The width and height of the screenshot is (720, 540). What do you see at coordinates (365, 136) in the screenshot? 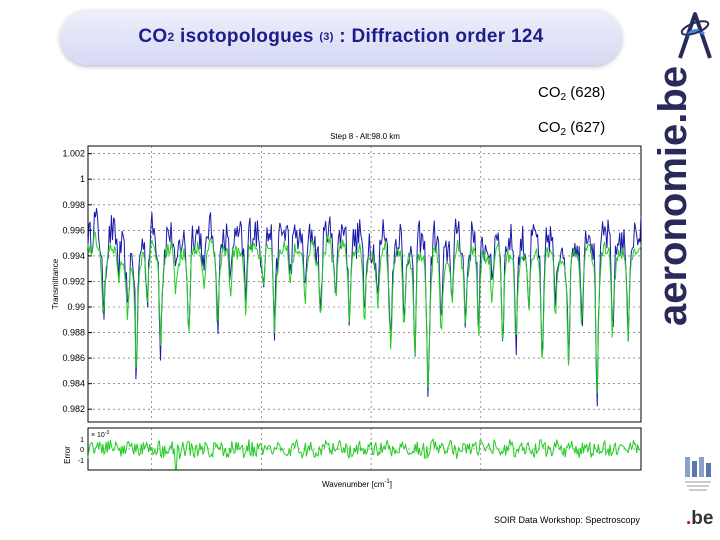
I see `chart-title: Step 8 - Alt:98.0 km` at bounding box center [365, 136].